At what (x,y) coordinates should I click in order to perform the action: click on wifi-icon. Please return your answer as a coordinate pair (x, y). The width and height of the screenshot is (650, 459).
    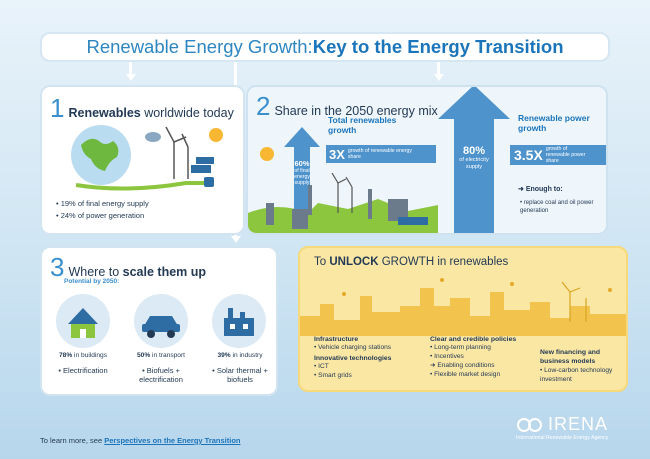
    Looking at the image, I should click on (477, 287).